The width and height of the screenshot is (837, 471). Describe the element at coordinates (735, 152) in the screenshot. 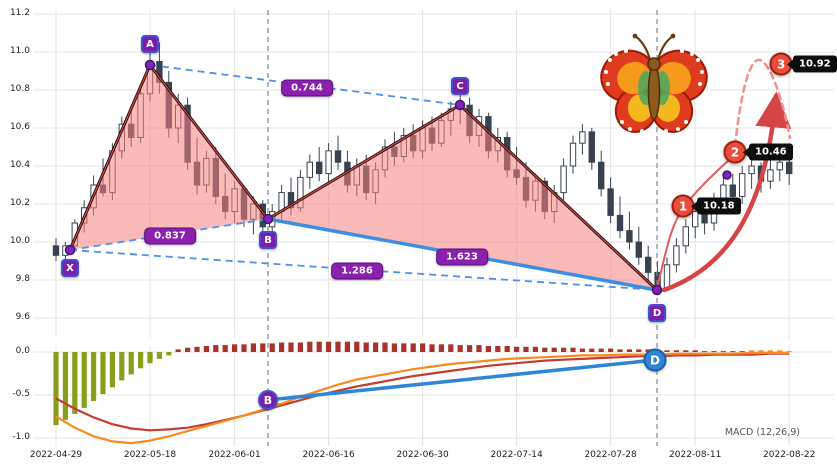

I see `target-circle-2: 2` at that location.